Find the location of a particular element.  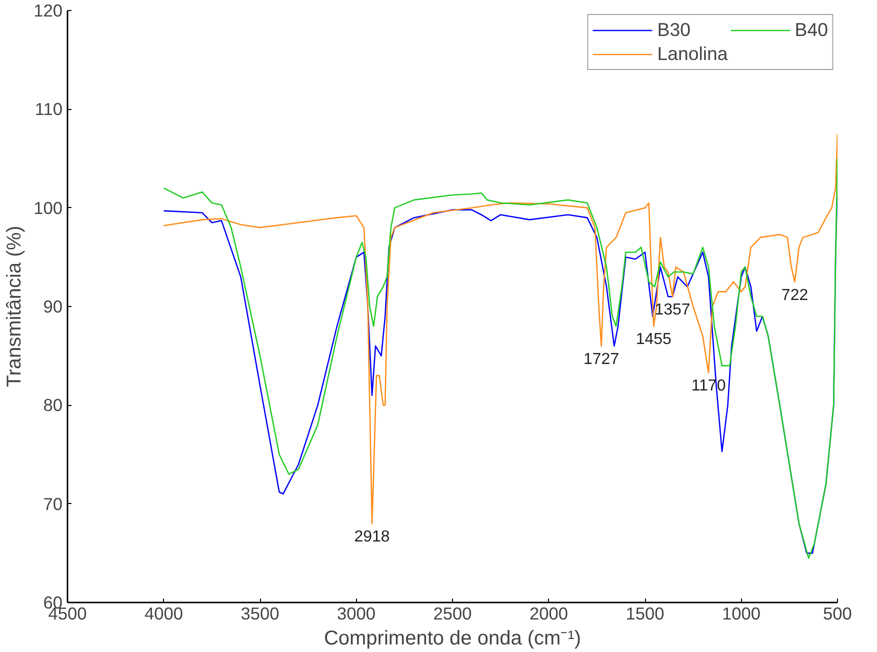

y-tick-label: 80 is located at coordinates (53, 405).